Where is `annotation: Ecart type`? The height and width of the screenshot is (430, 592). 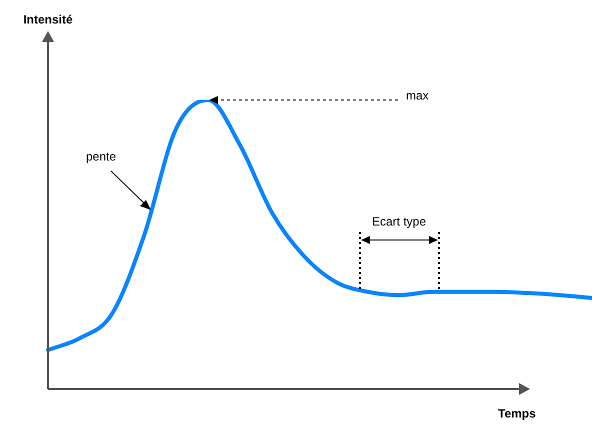 annotation: Ecart type is located at coordinates (399, 221).